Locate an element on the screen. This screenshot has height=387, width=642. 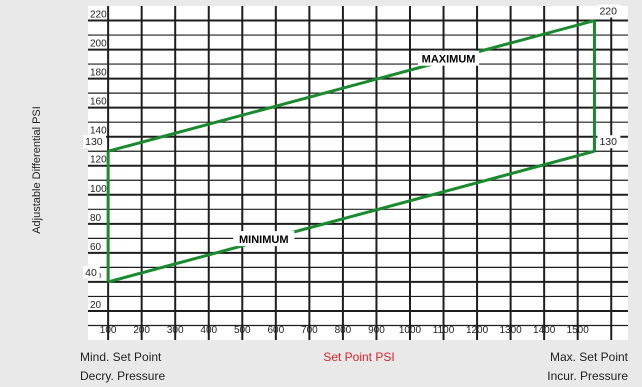
footer-right-line2: Incur. Pressure is located at coordinates (587, 376).